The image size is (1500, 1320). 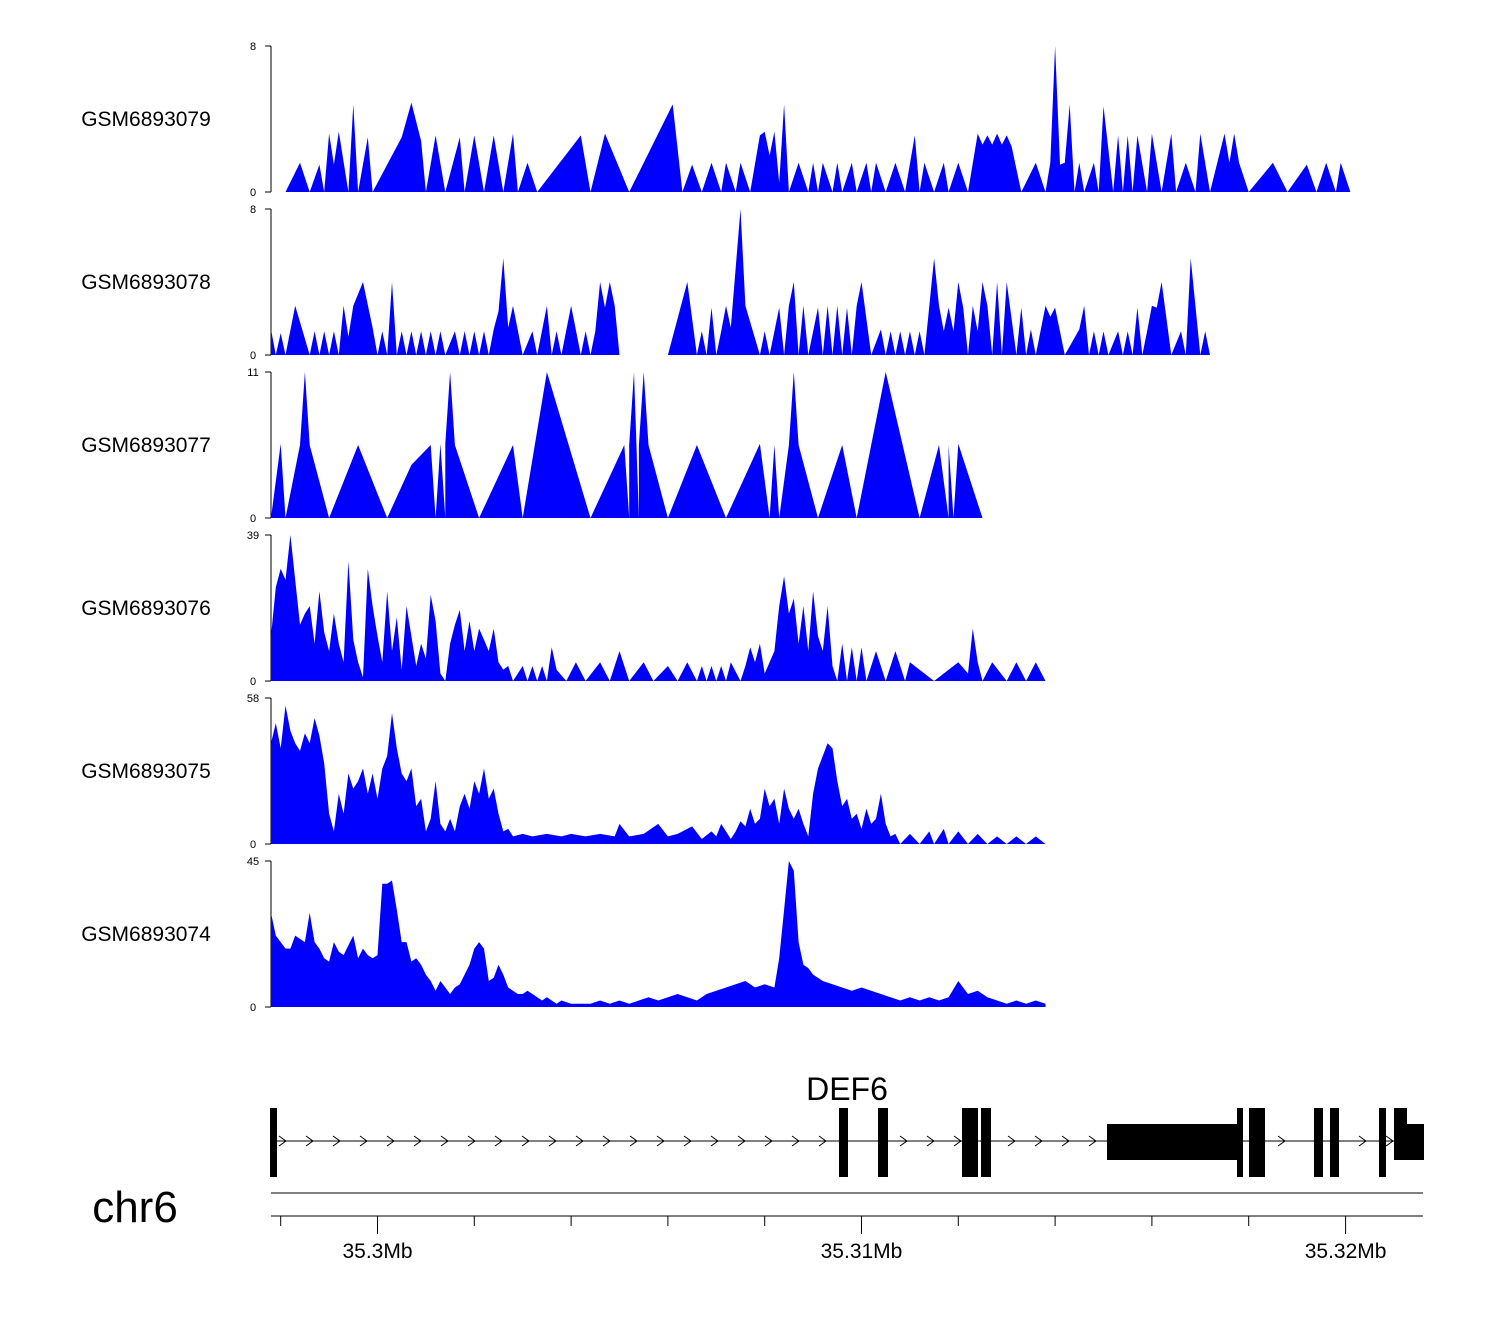 I want to click on track-label: GSM6893075, so click(x=146, y=771).